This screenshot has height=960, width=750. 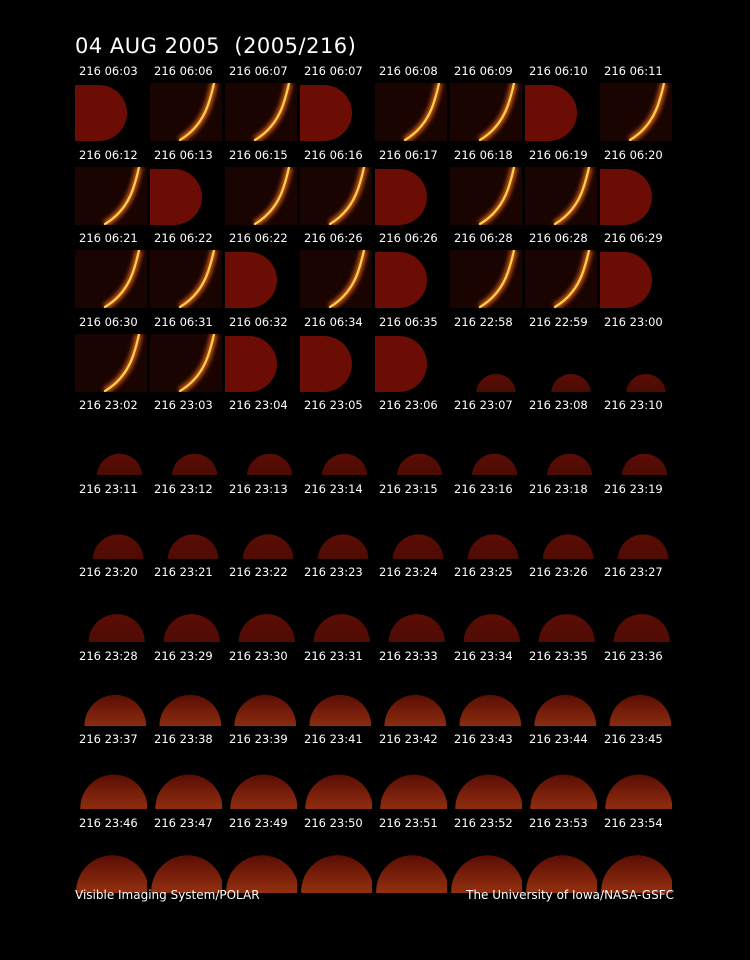 I want to click on frame-timestamp: 216 23:38, so click(x=183, y=739).